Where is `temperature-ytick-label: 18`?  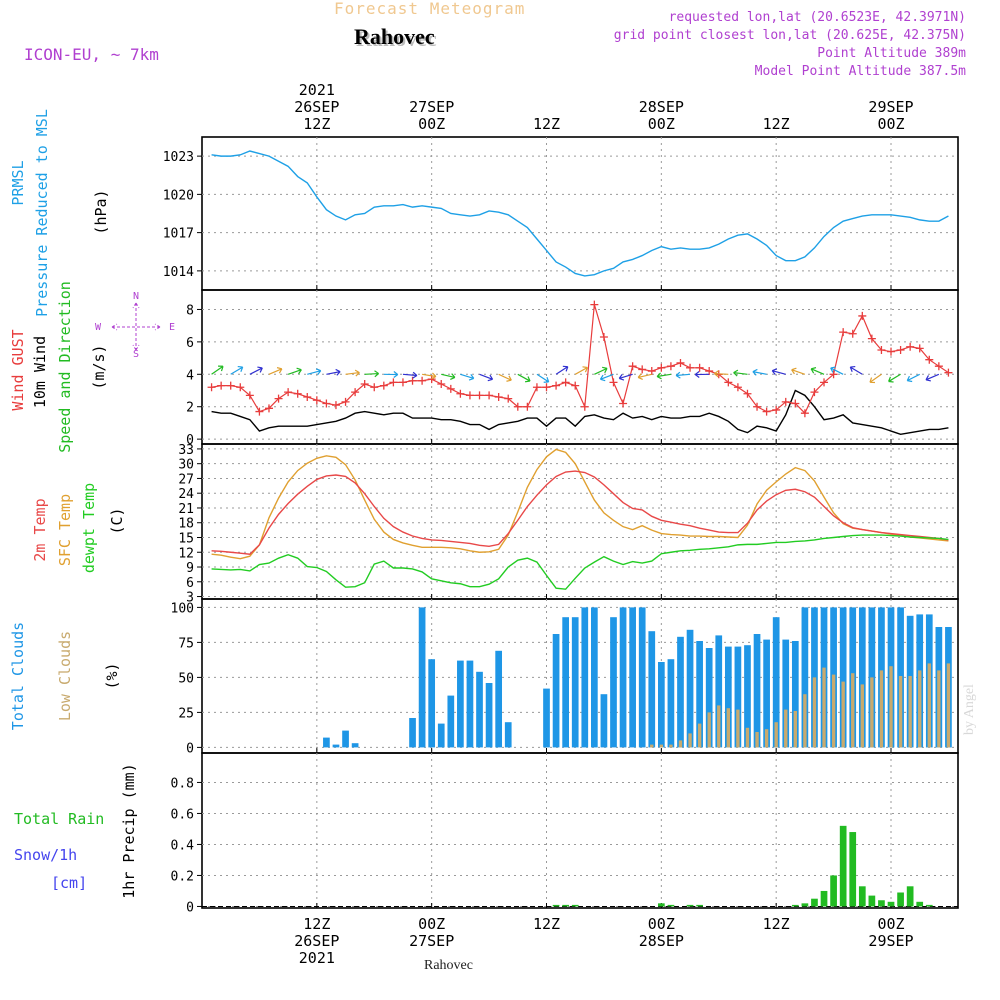 temperature-ytick-label: 18 is located at coordinates (186, 524).